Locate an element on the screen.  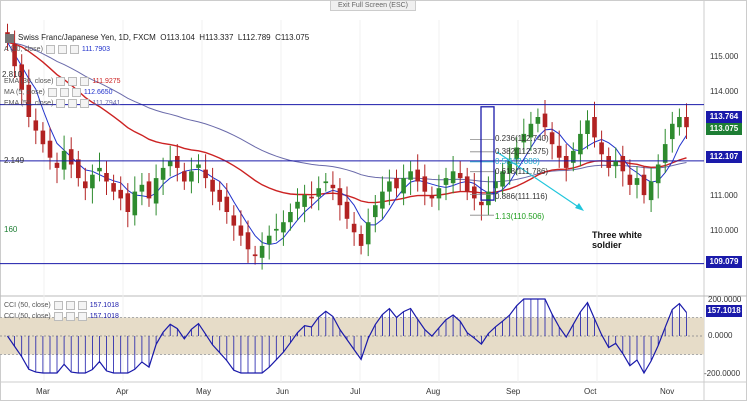
legend-row: MA (5, close) 112.6650 is located at coordinates (58, 92).